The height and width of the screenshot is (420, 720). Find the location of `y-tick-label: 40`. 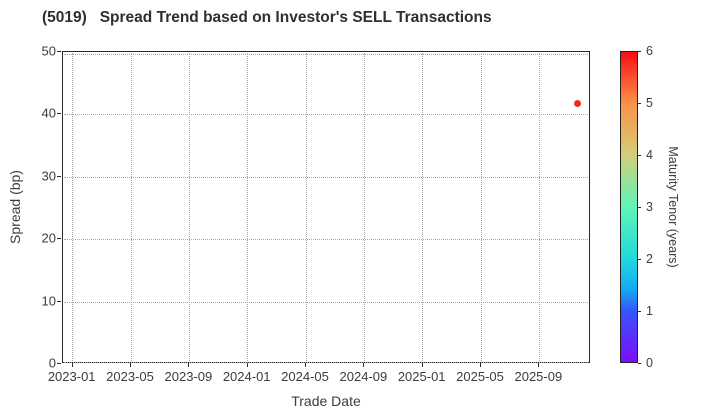

y-tick-label: 40 is located at coordinates (48, 113).